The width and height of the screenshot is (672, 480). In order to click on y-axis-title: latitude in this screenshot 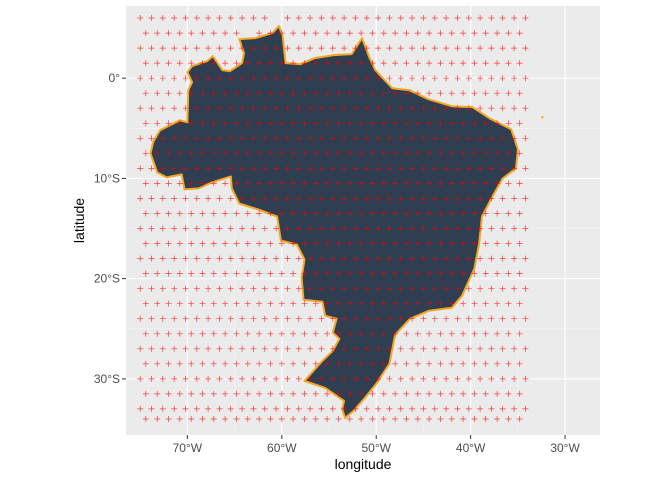, I will do `click(79, 220)`.